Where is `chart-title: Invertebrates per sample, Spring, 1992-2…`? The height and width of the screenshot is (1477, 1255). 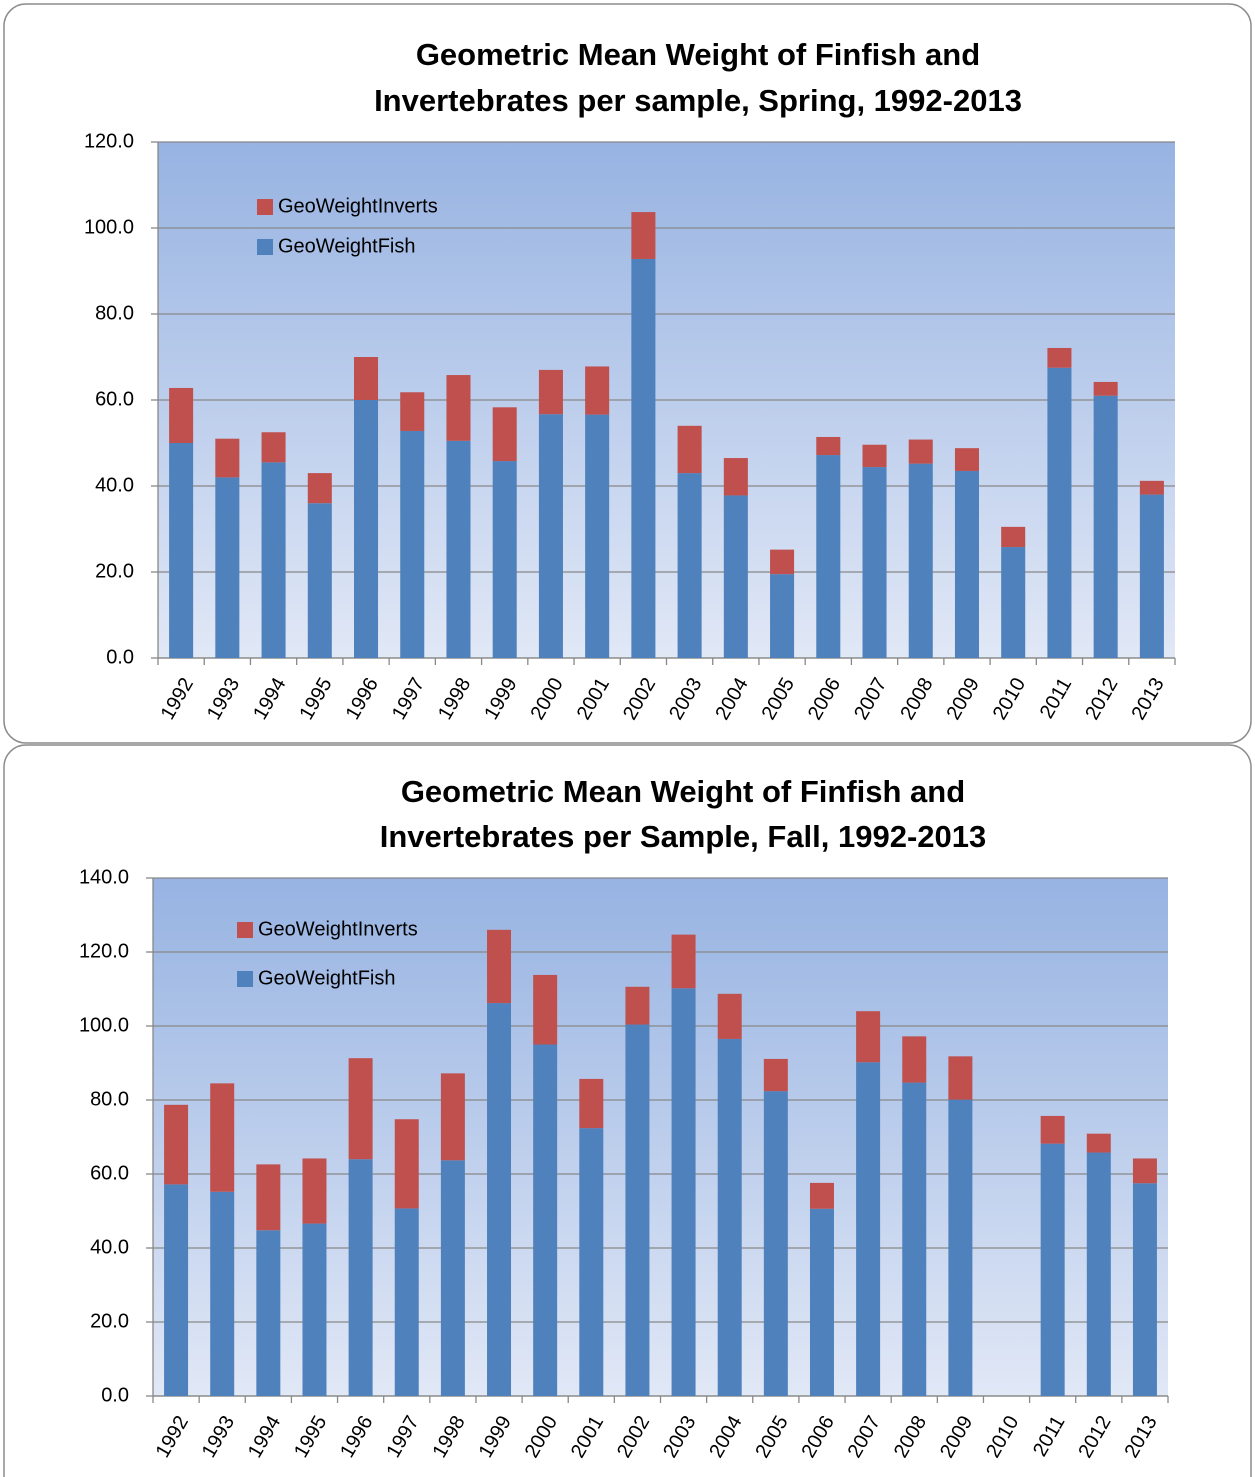 chart-title: Invertebrates per sample, Spring, 1992-2… is located at coordinates (698, 100).